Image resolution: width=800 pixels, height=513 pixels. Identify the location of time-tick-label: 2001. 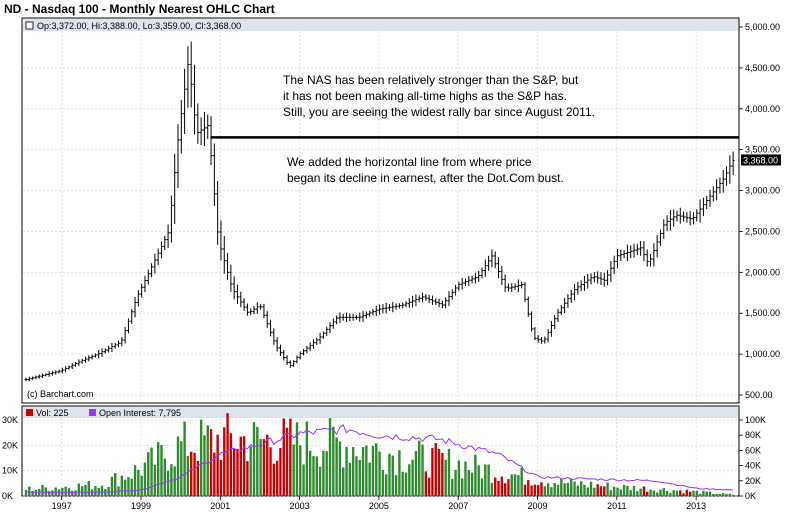
(220, 506).